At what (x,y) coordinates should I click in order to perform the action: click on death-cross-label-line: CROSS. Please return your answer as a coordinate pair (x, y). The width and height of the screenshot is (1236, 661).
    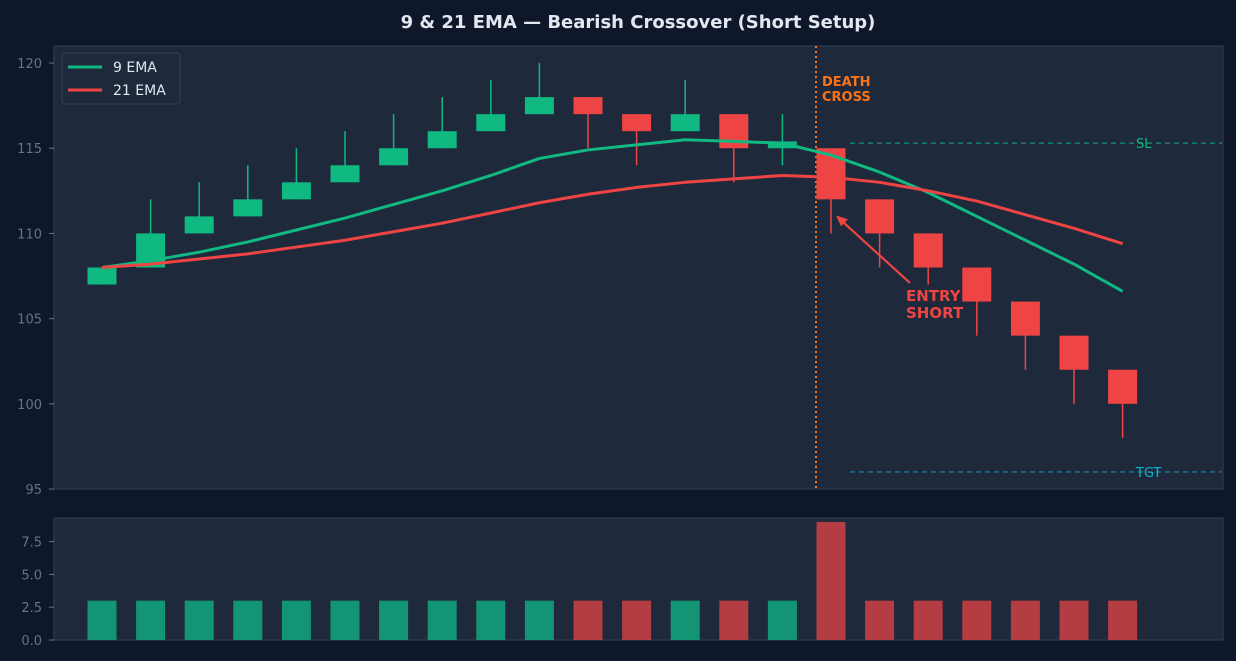
    Looking at the image, I should click on (846, 97).